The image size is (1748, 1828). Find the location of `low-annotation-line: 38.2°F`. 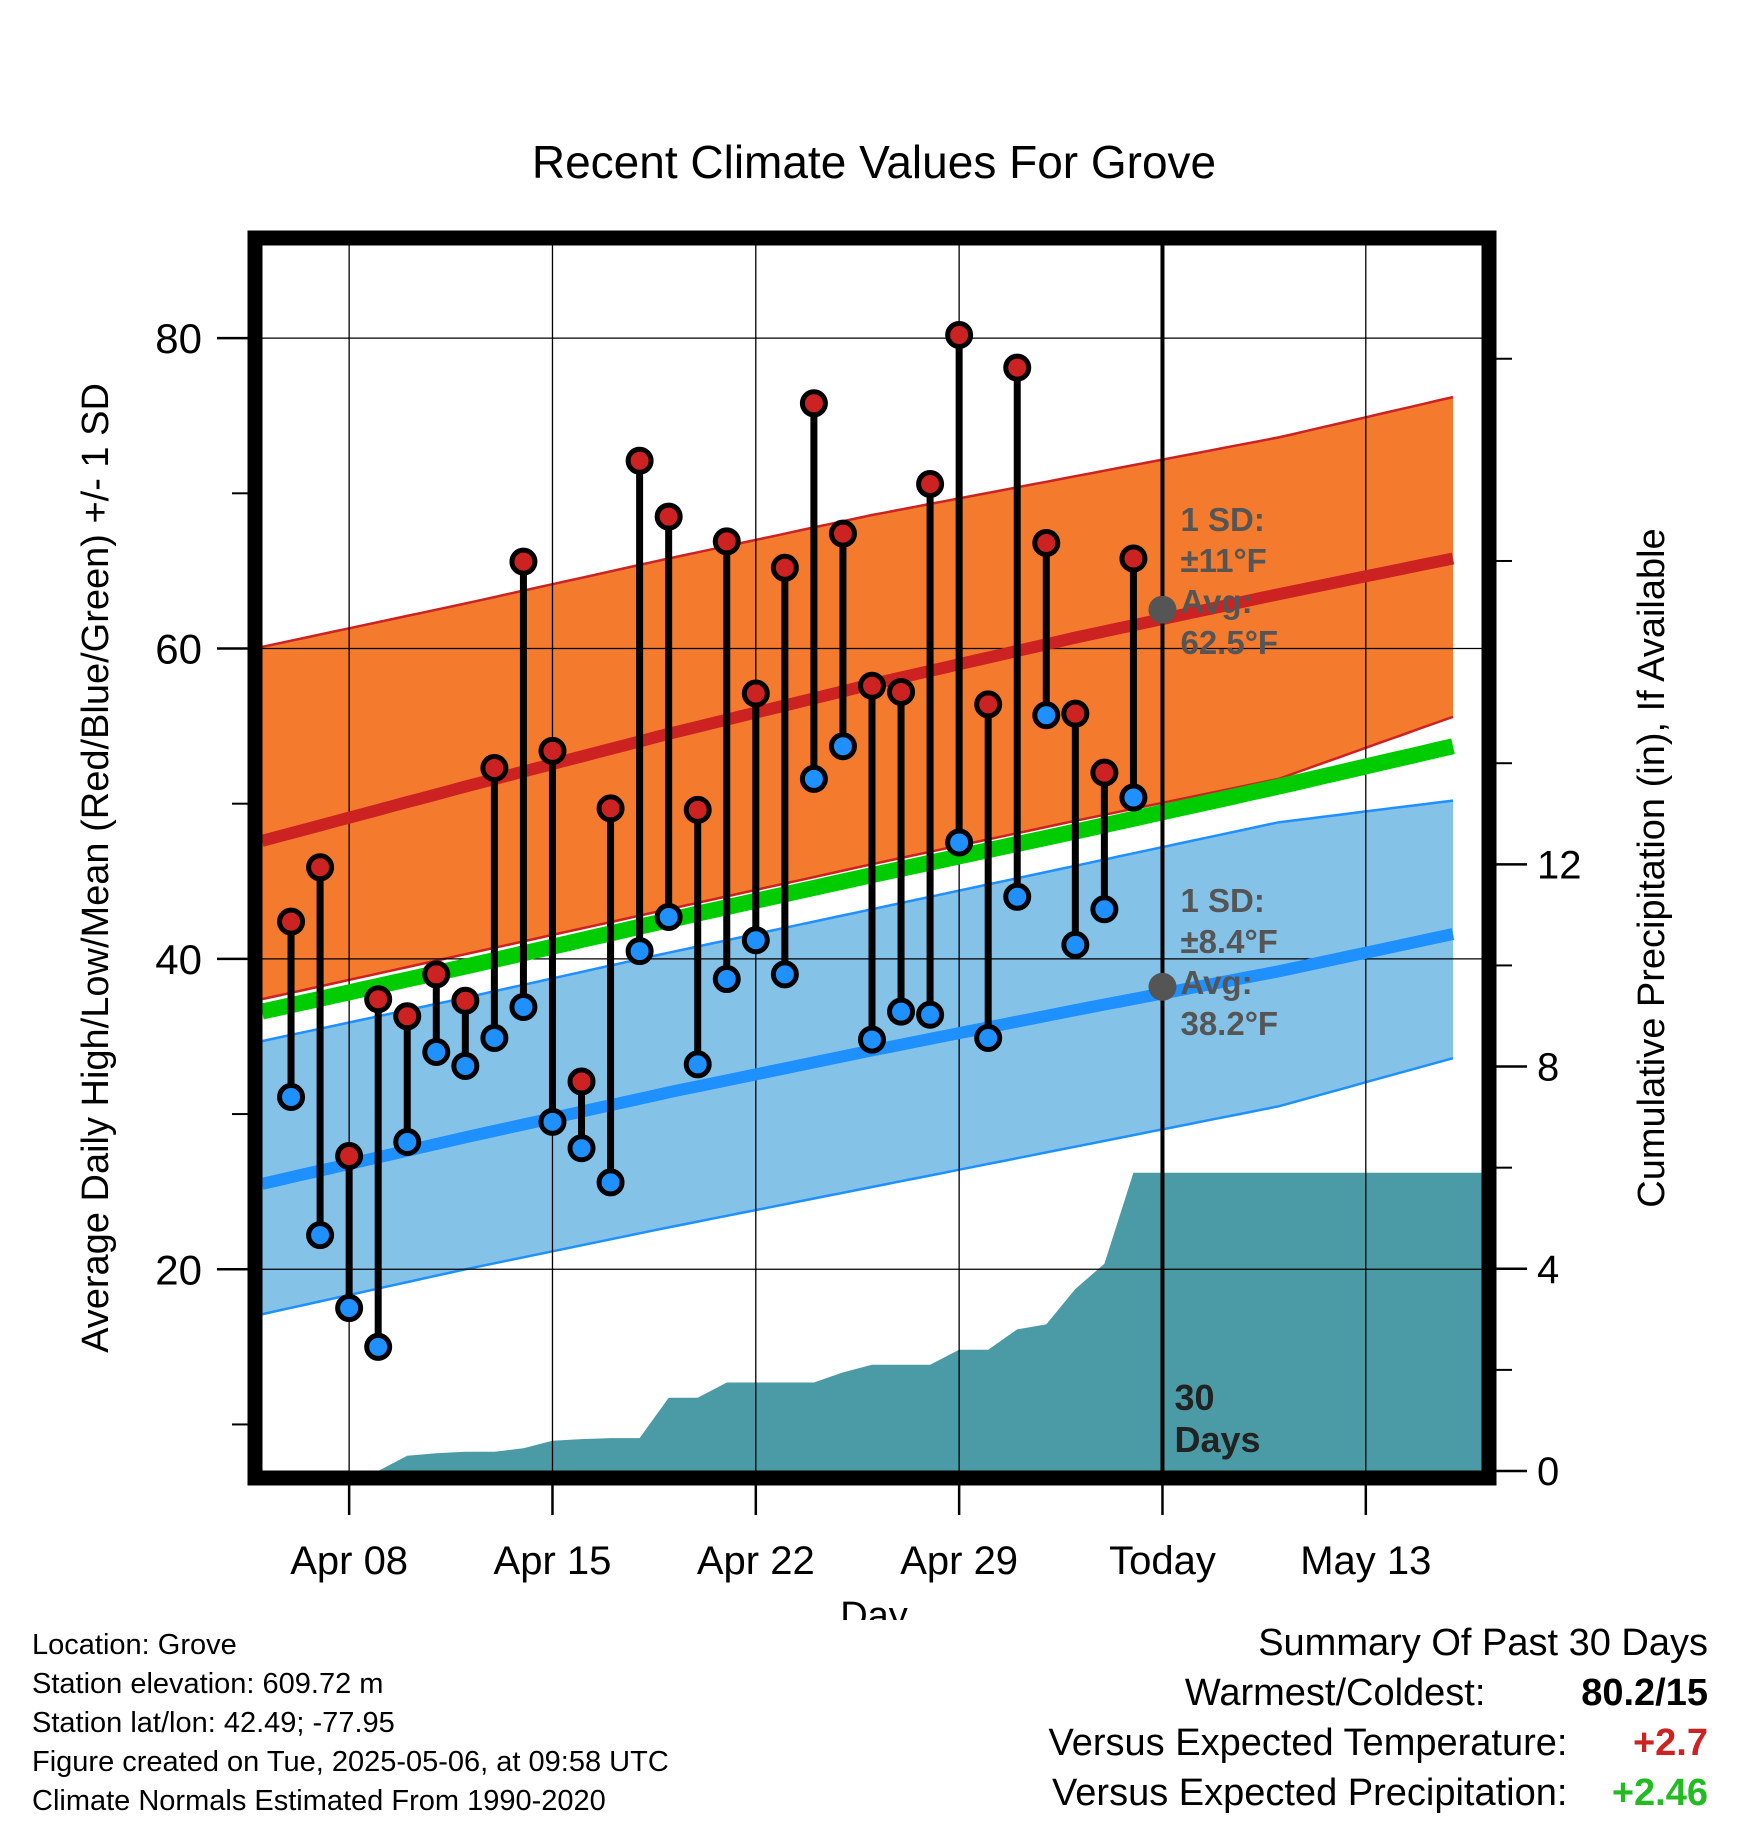

low-annotation-line: 38.2°F is located at coordinates (1229, 1023).